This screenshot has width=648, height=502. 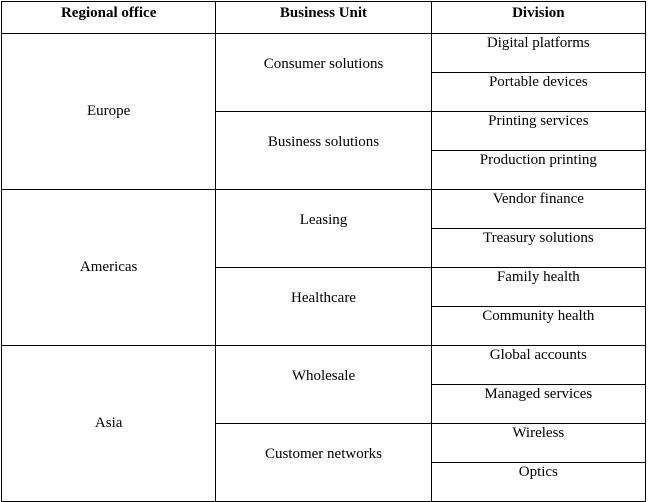 What do you see at coordinates (538, 53) in the screenshot?
I see `division-cell: Digital platforms` at bounding box center [538, 53].